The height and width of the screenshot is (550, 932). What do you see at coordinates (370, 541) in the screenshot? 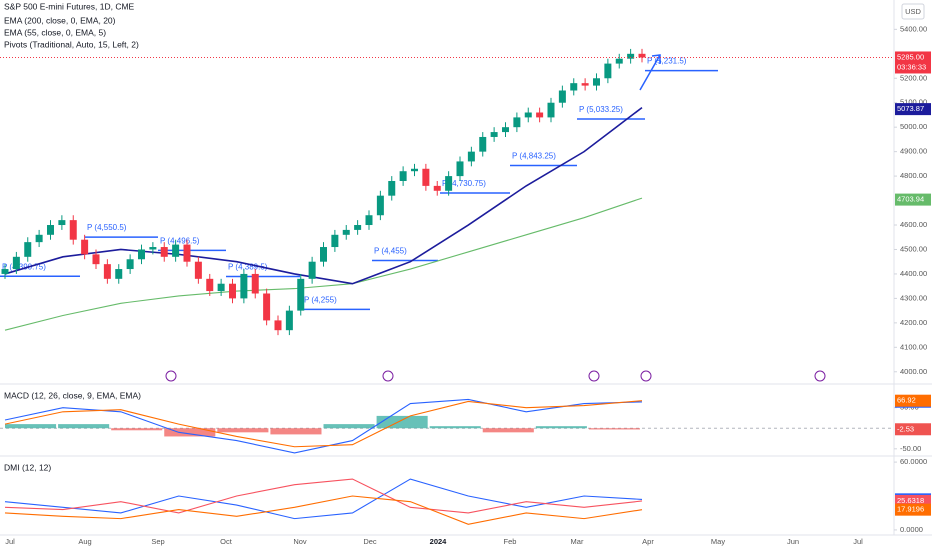
I see `x-tick-label: Dec` at bounding box center [370, 541].